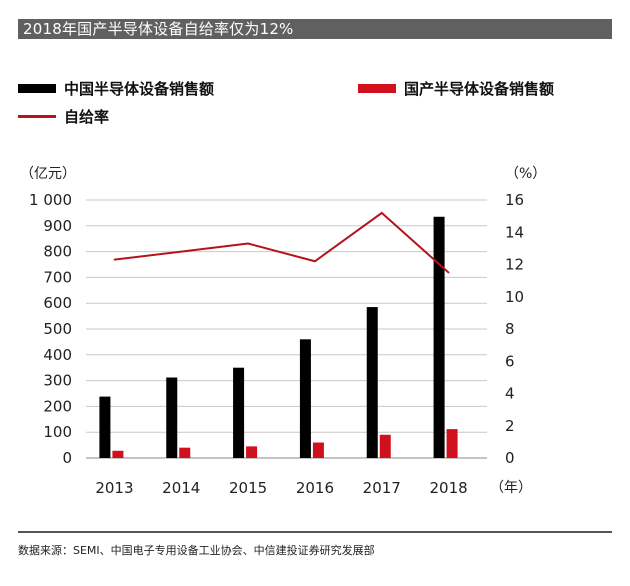 Image resolution: width=630 pixels, height=586 pixels. Describe the element at coordinates (315, 29) in the screenshot. I see `chart-title: 2018年国产半导体设备自给率仅为12%` at that location.